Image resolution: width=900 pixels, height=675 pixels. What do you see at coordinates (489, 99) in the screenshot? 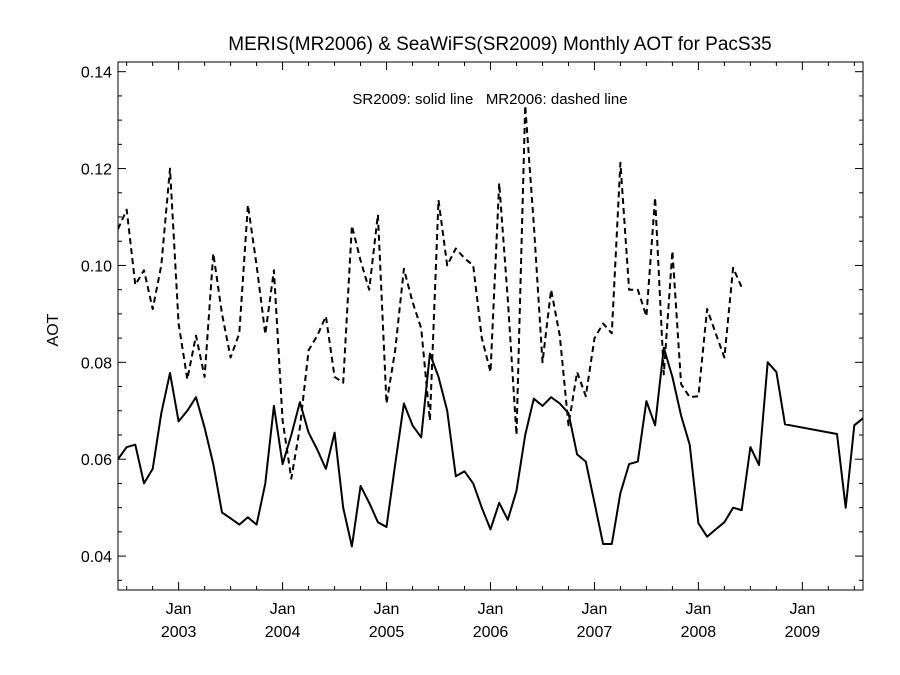
I see `series-annotation: SR2009: solid line MR2006: dashed line` at bounding box center [489, 99].